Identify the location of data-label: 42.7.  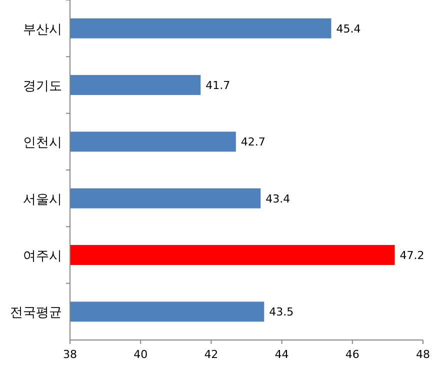
(253, 142).